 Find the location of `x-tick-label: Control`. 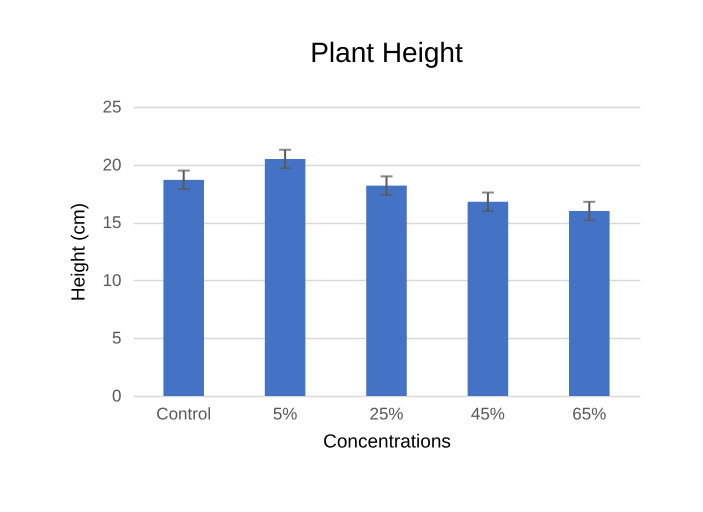

x-tick-label: Control is located at coordinates (184, 414).